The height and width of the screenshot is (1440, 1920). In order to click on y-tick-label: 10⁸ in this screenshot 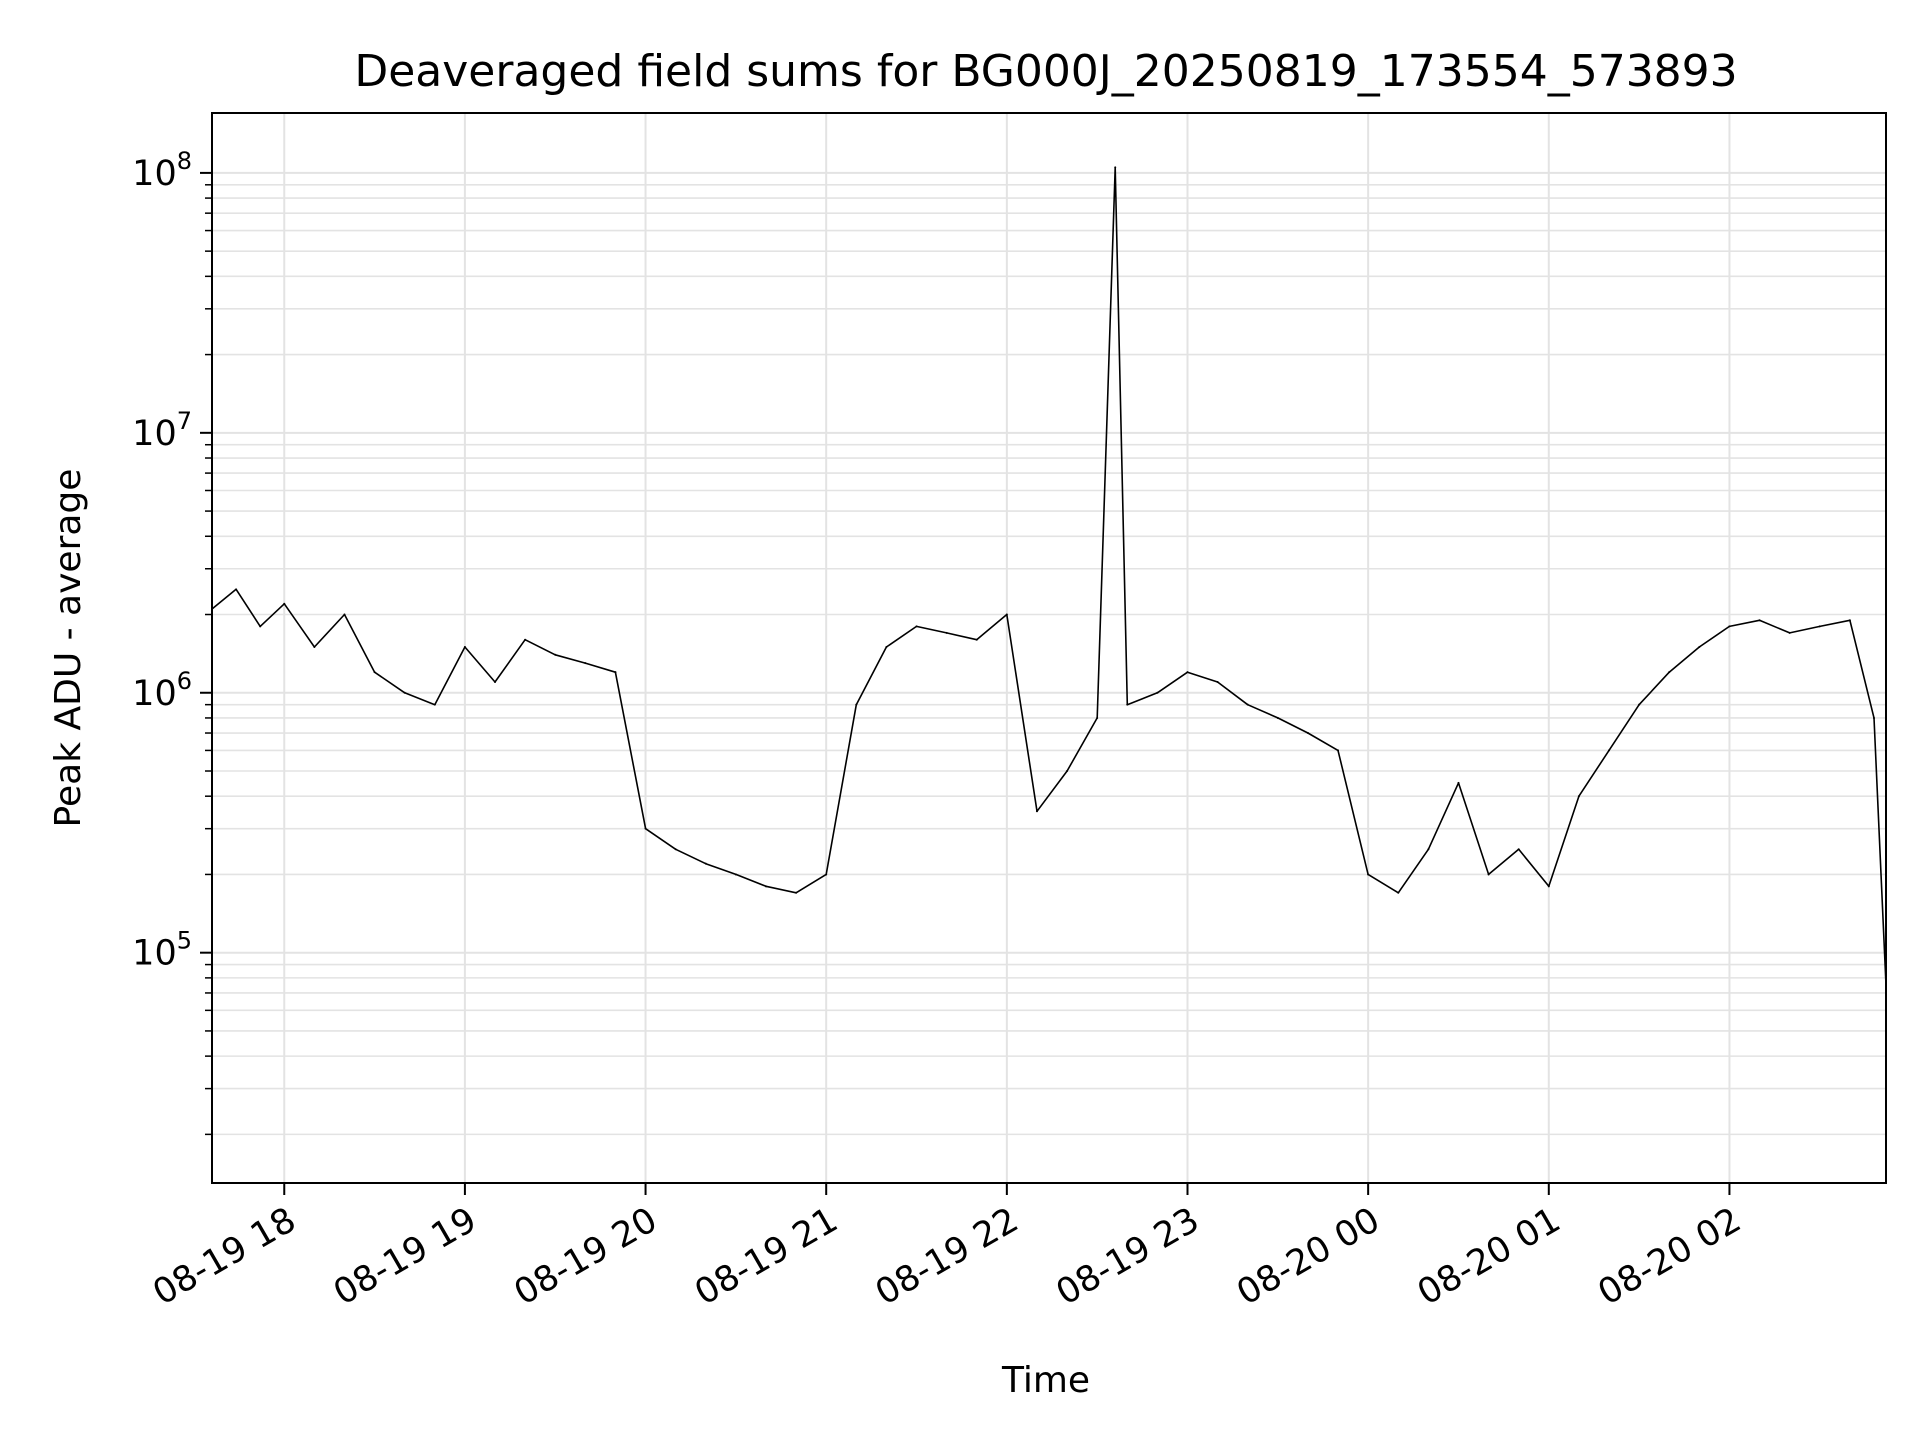, I will do `click(162, 170)`.